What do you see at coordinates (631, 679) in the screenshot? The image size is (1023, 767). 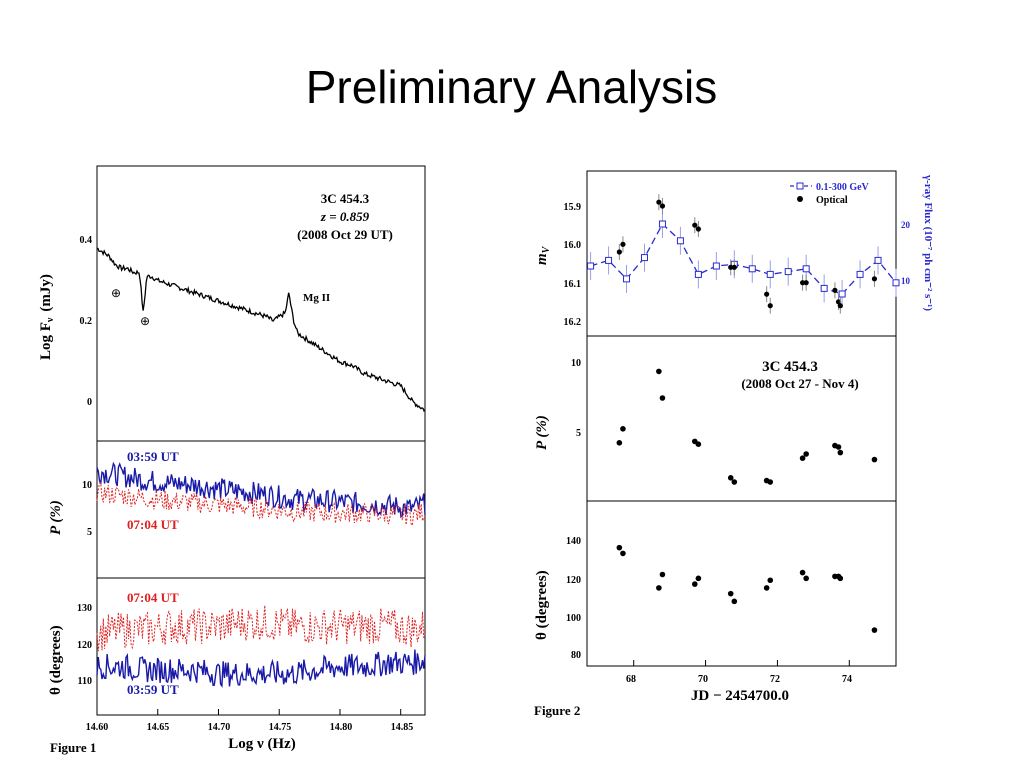 I see `f2-xtick: 68` at bounding box center [631, 679].